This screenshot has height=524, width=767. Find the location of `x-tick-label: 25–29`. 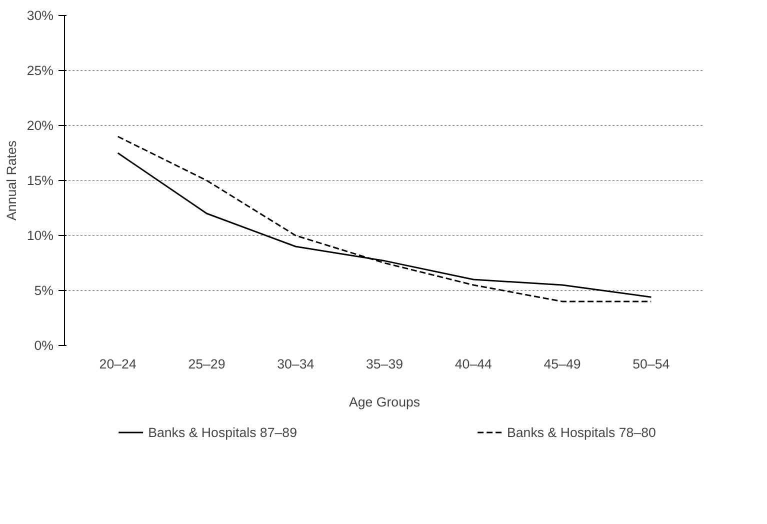

x-tick-label: 25–29 is located at coordinates (207, 364).